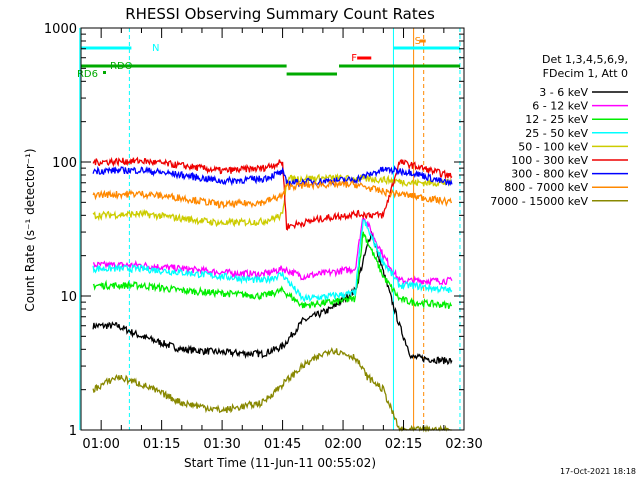  Describe the element at coordinates (556, 133) in the screenshot. I see `legend-label-3: 25 - 50 keV` at that location.